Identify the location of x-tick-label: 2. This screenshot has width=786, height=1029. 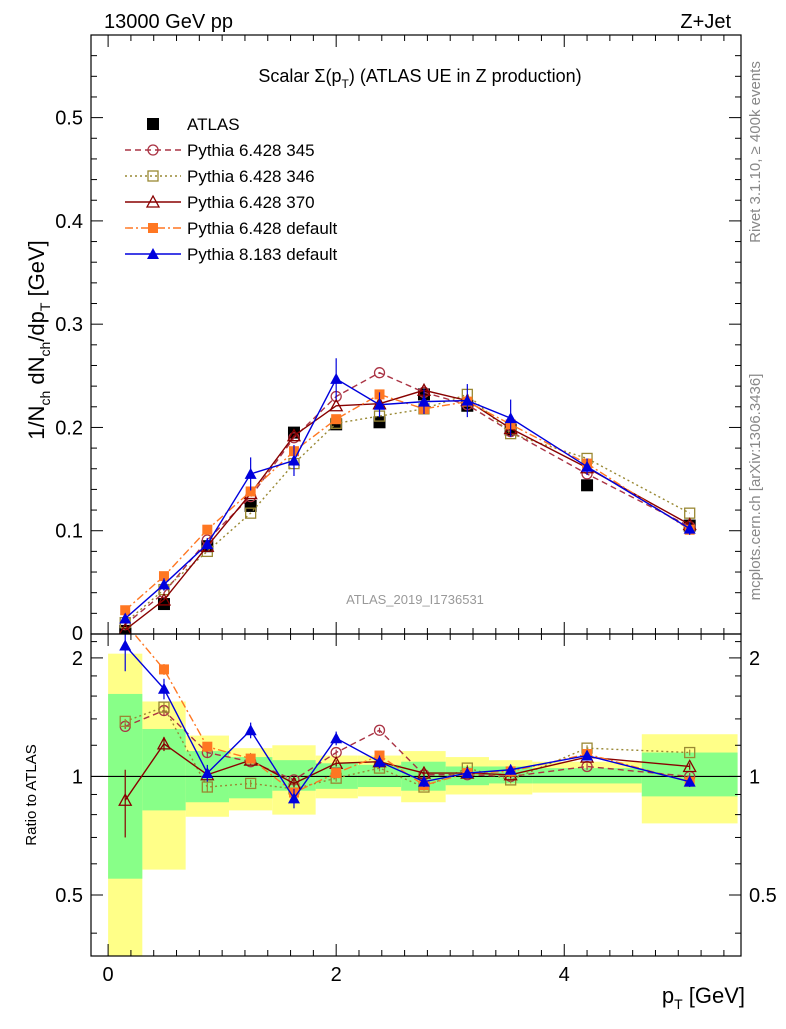
(336, 975).